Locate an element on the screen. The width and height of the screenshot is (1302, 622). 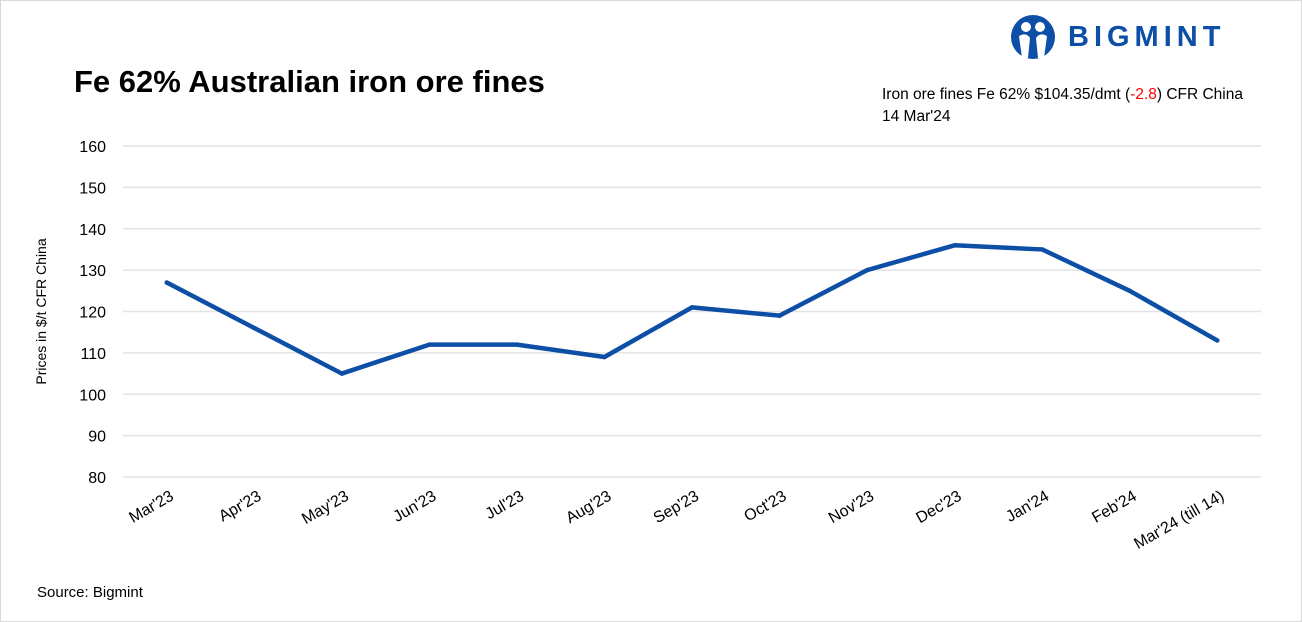
source-text: Source: Bigmint is located at coordinates (90, 592).